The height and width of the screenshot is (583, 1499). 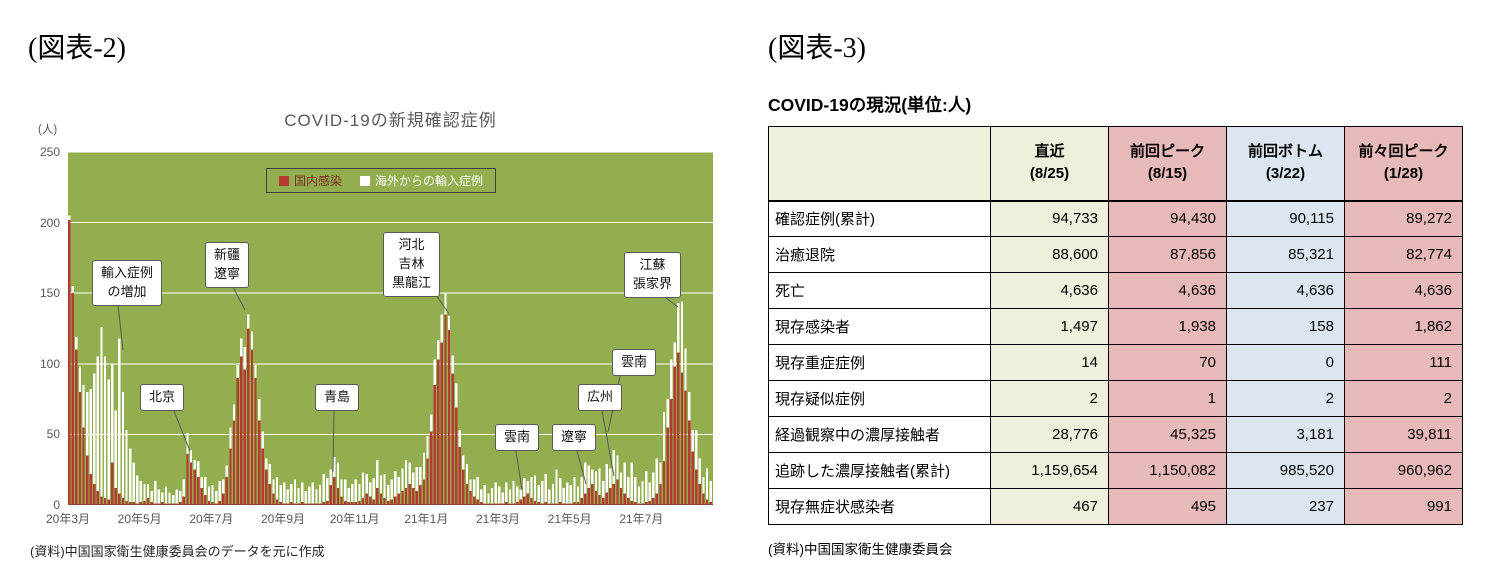 What do you see at coordinates (1049, 362) in the screenshot?
I see `value-cell: 14` at bounding box center [1049, 362].